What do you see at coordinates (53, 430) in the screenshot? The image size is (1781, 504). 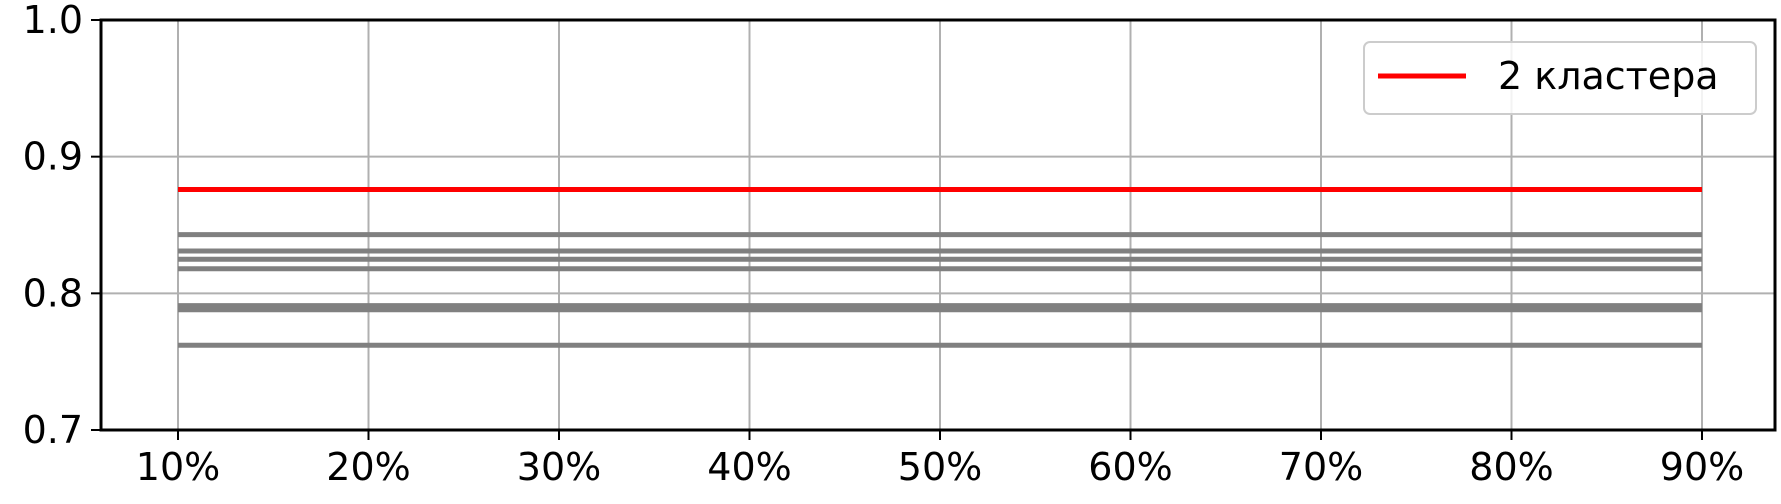 I see `y-tick-label: 0.7` at bounding box center [53, 430].